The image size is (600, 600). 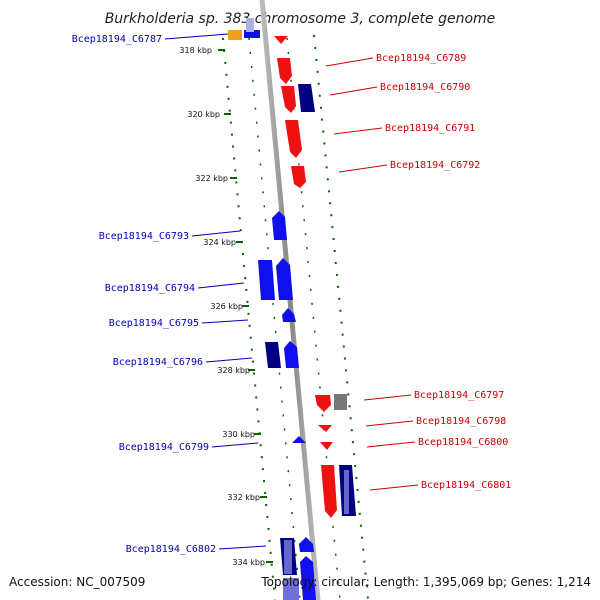 What do you see at coordinates (288, 99) in the screenshot?
I see `gene-feature-c6790-a` at bounding box center [288, 99].